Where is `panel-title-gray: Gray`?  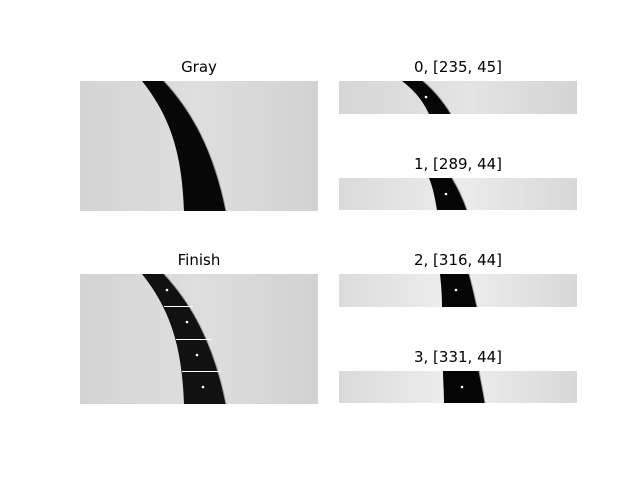 panel-title-gray: Gray is located at coordinates (199, 67).